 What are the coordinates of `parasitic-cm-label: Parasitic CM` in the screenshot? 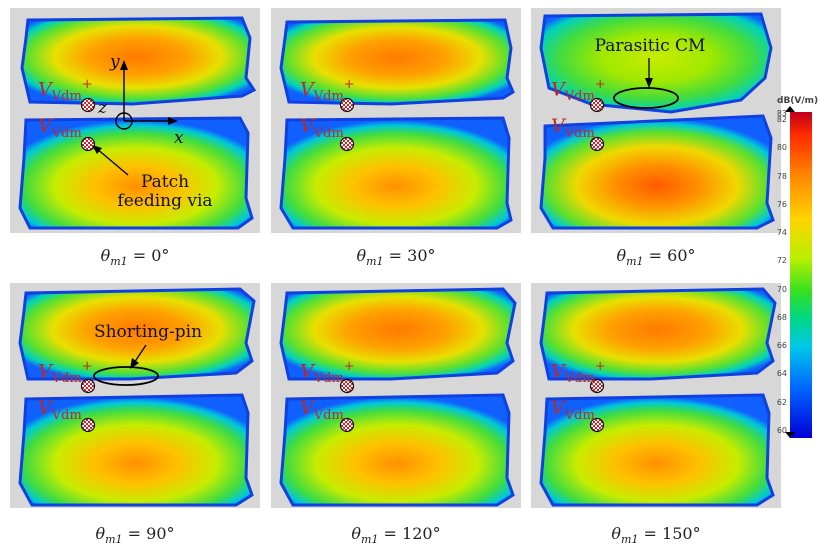 It's located at (650, 46).